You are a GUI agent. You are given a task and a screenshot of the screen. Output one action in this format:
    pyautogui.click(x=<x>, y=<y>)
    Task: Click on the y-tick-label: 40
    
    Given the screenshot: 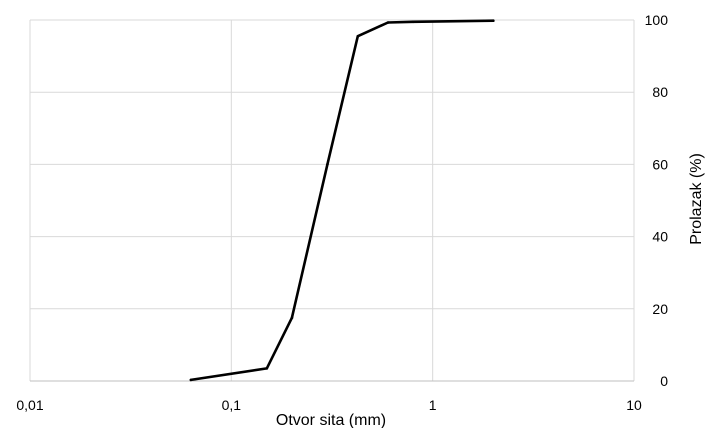 What is the action you would take?
    pyautogui.click(x=660, y=237)
    